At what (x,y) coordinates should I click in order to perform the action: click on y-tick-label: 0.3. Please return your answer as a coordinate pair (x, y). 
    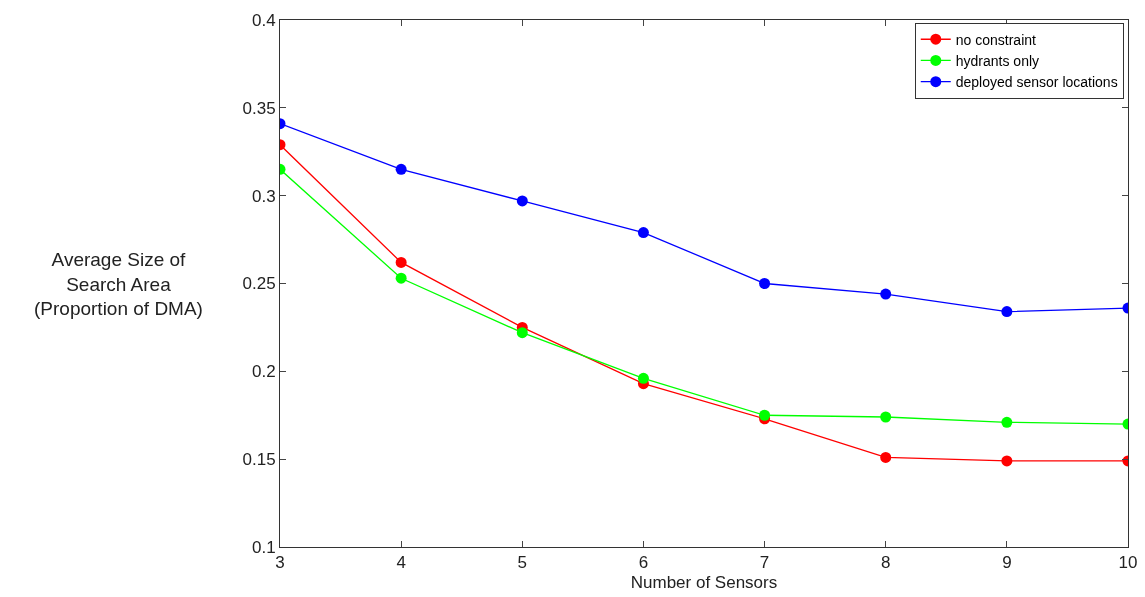
    Looking at the image, I should click on (263, 196).